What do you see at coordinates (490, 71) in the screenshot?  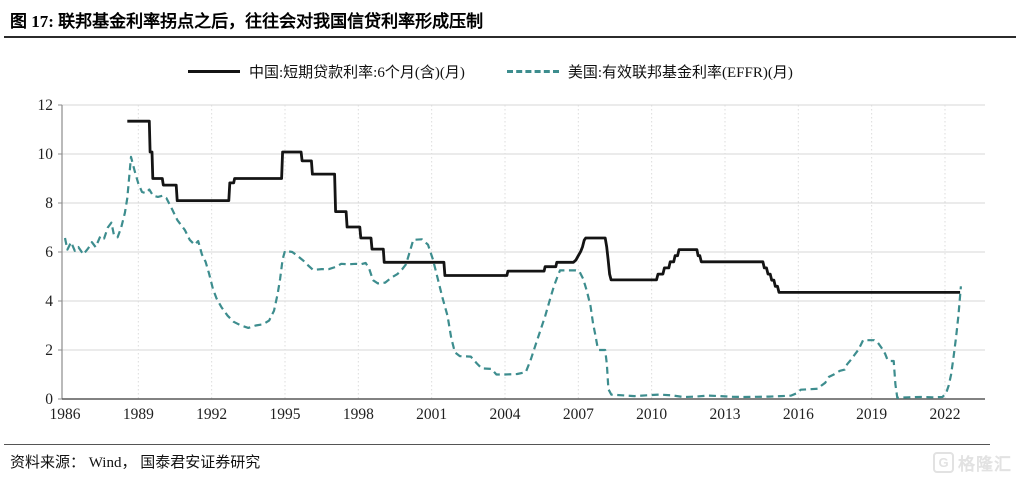 I see `chart-legend: 中国:短期贷款利率:6个月(含)(月) 美国:有效联邦基金利率(EFFR)(月)` at bounding box center [490, 71].